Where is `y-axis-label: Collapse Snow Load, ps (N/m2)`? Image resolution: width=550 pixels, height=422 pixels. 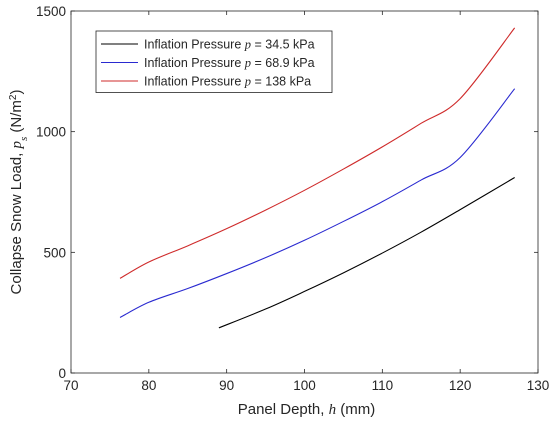 y-axis-label: Collapse Snow Load, ps (N/m2) is located at coordinates (19, 192).